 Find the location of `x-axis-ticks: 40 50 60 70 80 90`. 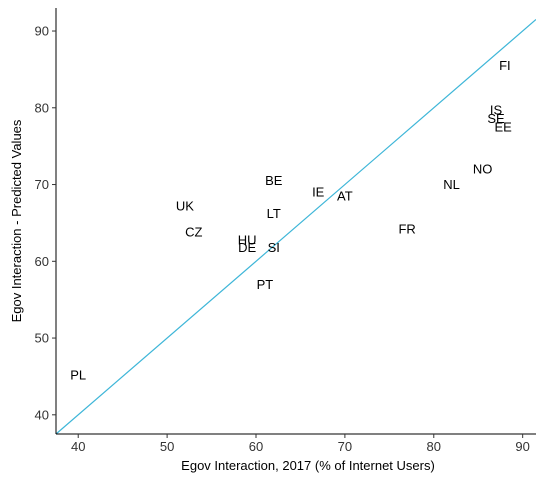

x-axis-ticks: 40 50 60 70 80 90 is located at coordinates (300, 444).